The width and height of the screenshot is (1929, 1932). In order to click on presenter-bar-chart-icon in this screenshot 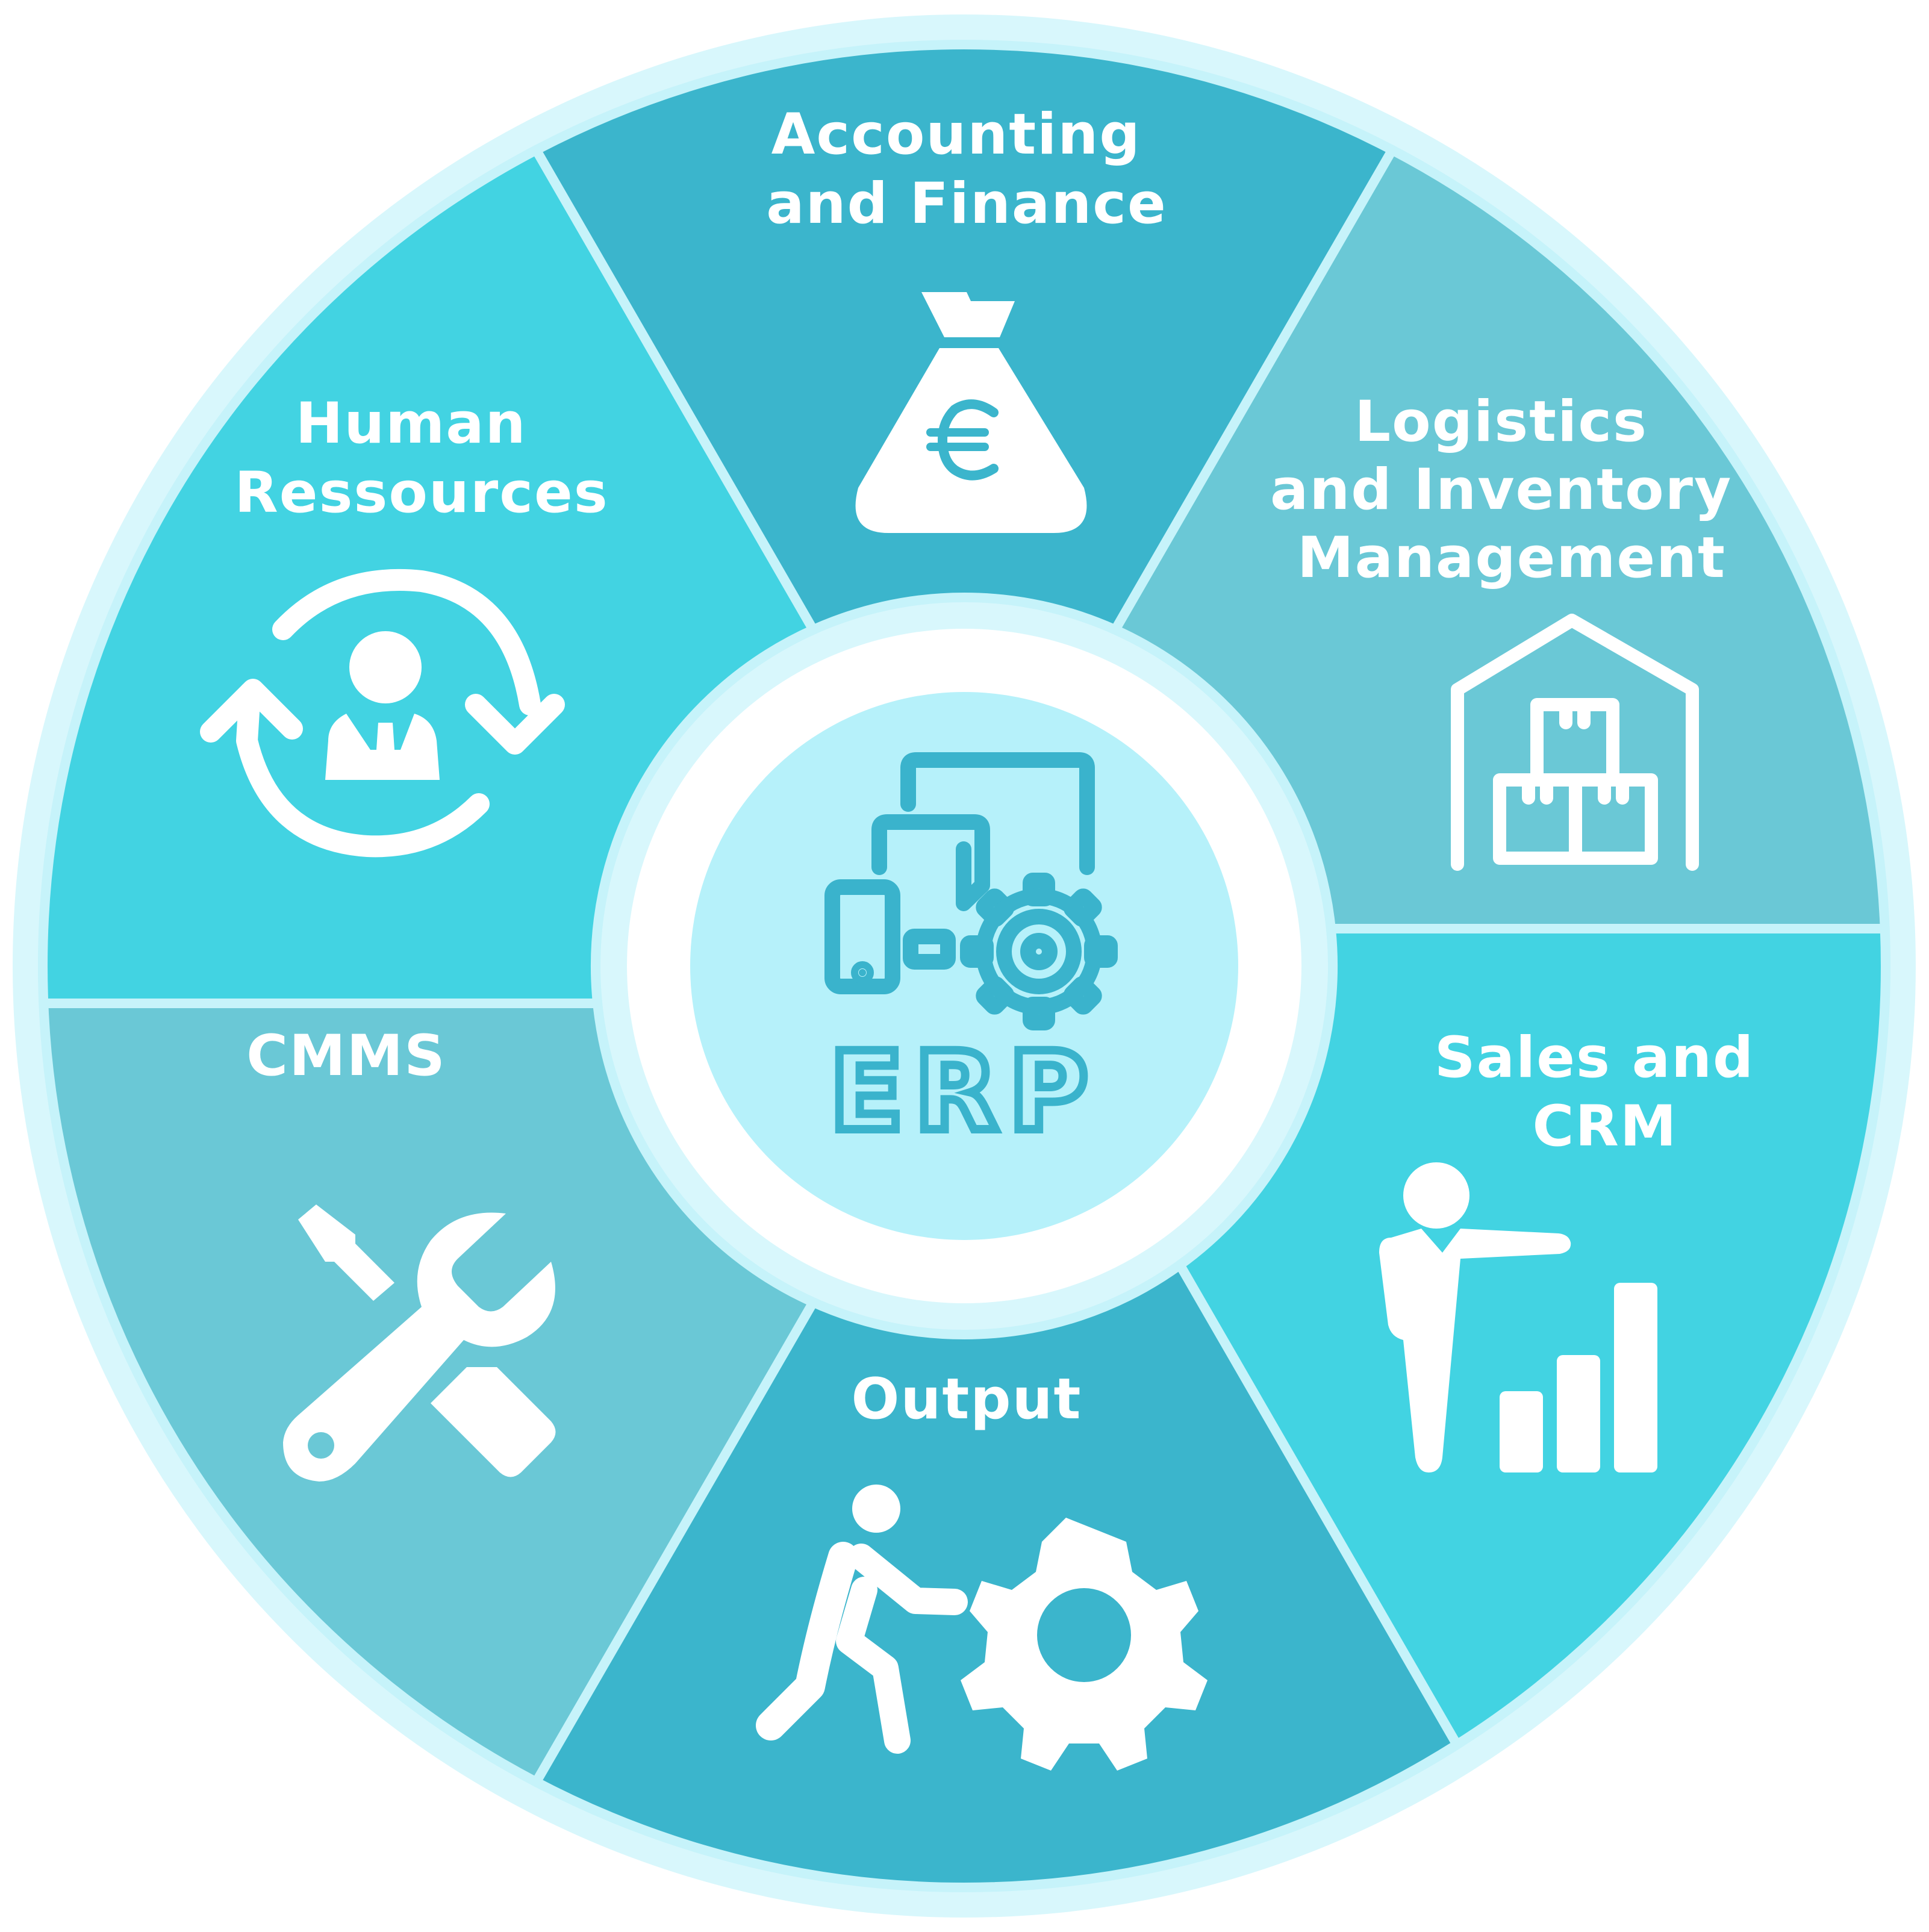, I will do `click(1518, 1317)`.